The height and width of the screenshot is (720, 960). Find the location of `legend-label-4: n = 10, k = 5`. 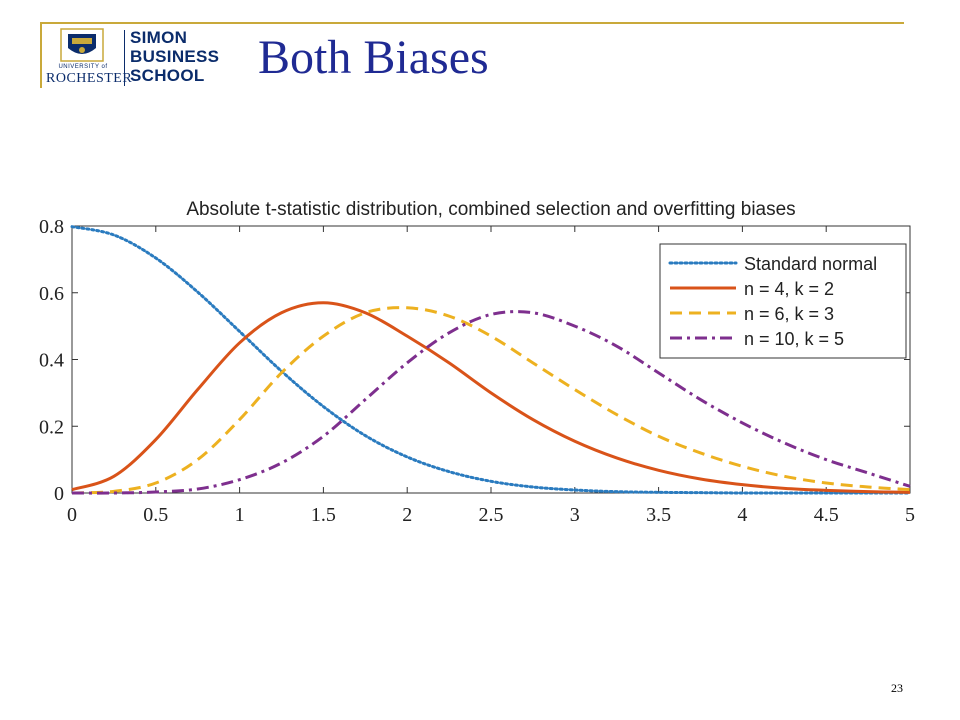

legend-label-4: n = 10, k = 5 is located at coordinates (794, 339).